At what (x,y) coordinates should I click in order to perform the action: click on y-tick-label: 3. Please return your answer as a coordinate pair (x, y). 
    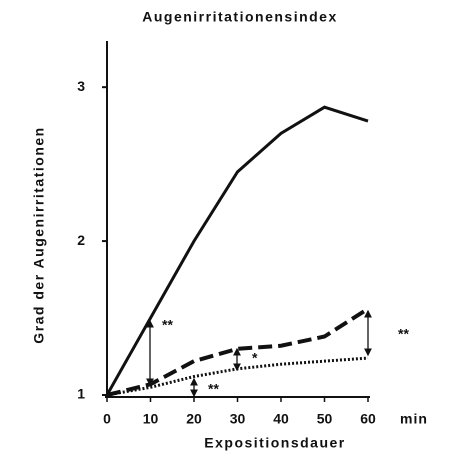
    Looking at the image, I should click on (81, 86).